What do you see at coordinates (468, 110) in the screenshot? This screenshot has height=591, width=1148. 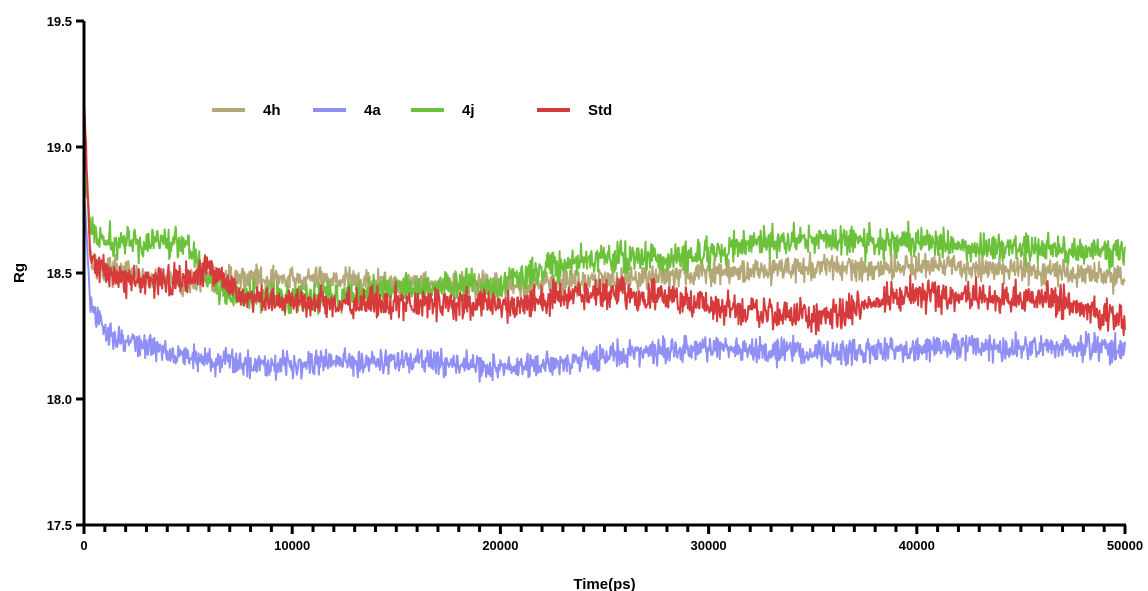 I see `legend-label-4j: 4j` at bounding box center [468, 110].